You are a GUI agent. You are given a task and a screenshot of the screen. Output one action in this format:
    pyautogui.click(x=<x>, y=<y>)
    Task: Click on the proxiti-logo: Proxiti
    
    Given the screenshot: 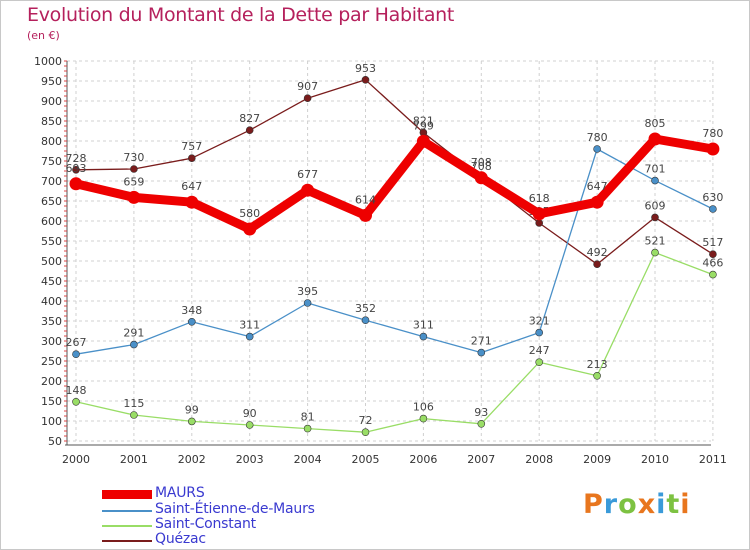 What is the action you would take?
    pyautogui.click(x=637, y=504)
    